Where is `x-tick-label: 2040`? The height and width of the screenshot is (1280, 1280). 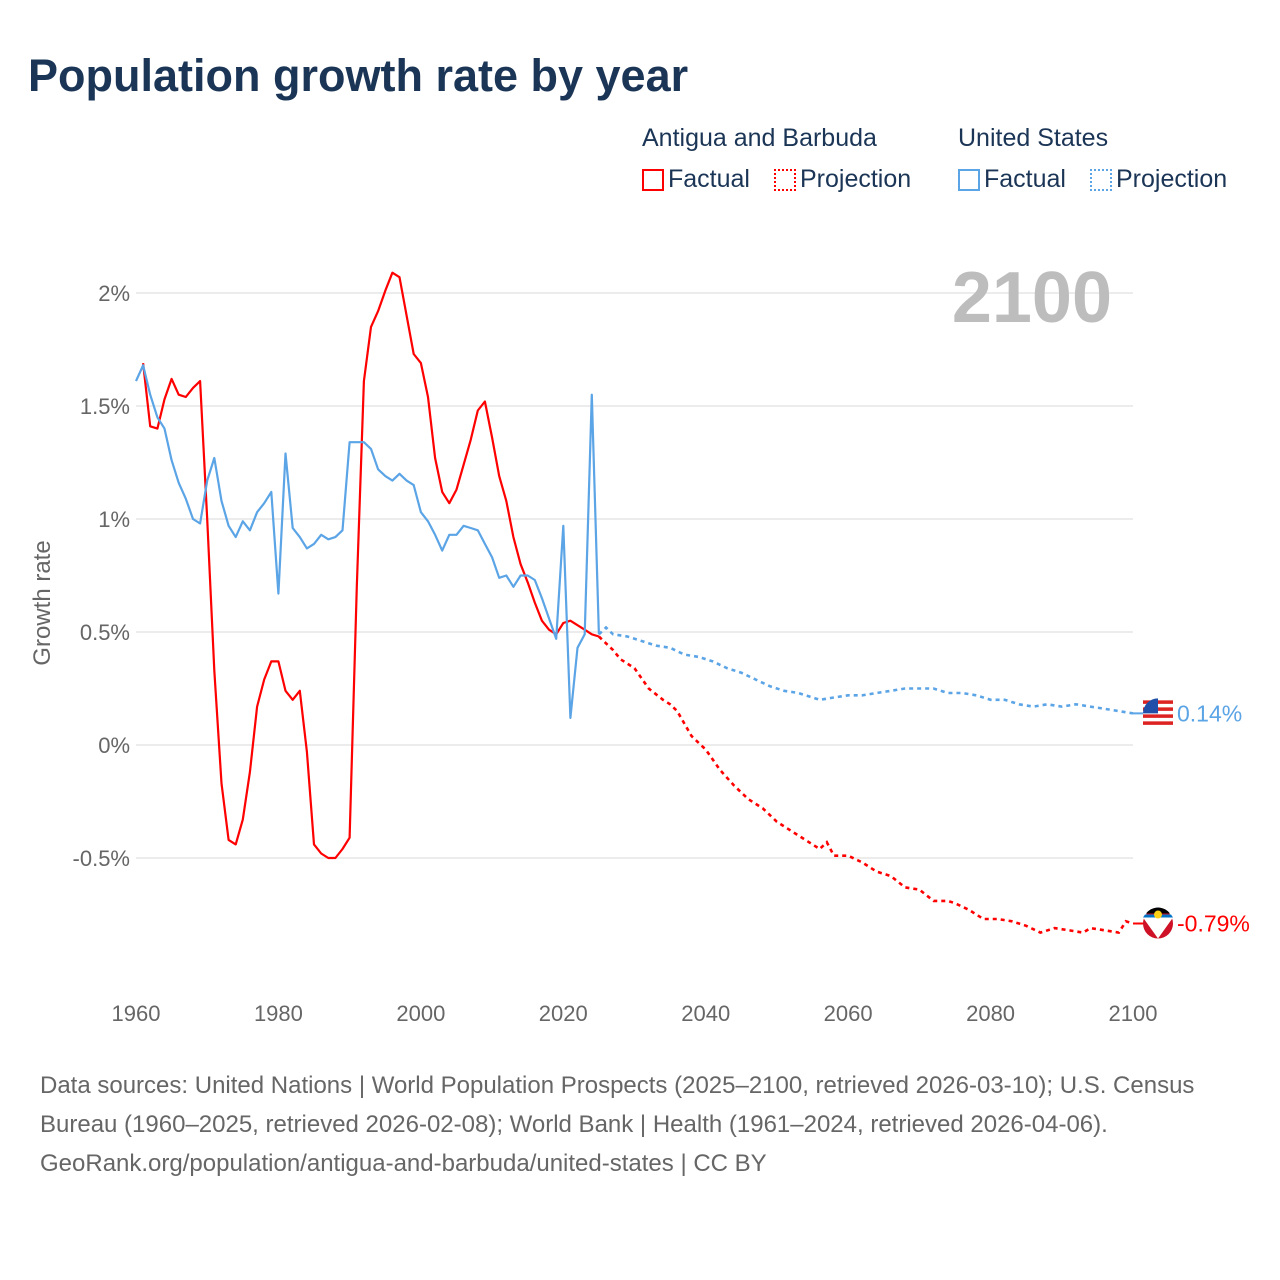
x-tick-label: 2040 is located at coordinates (705, 1013).